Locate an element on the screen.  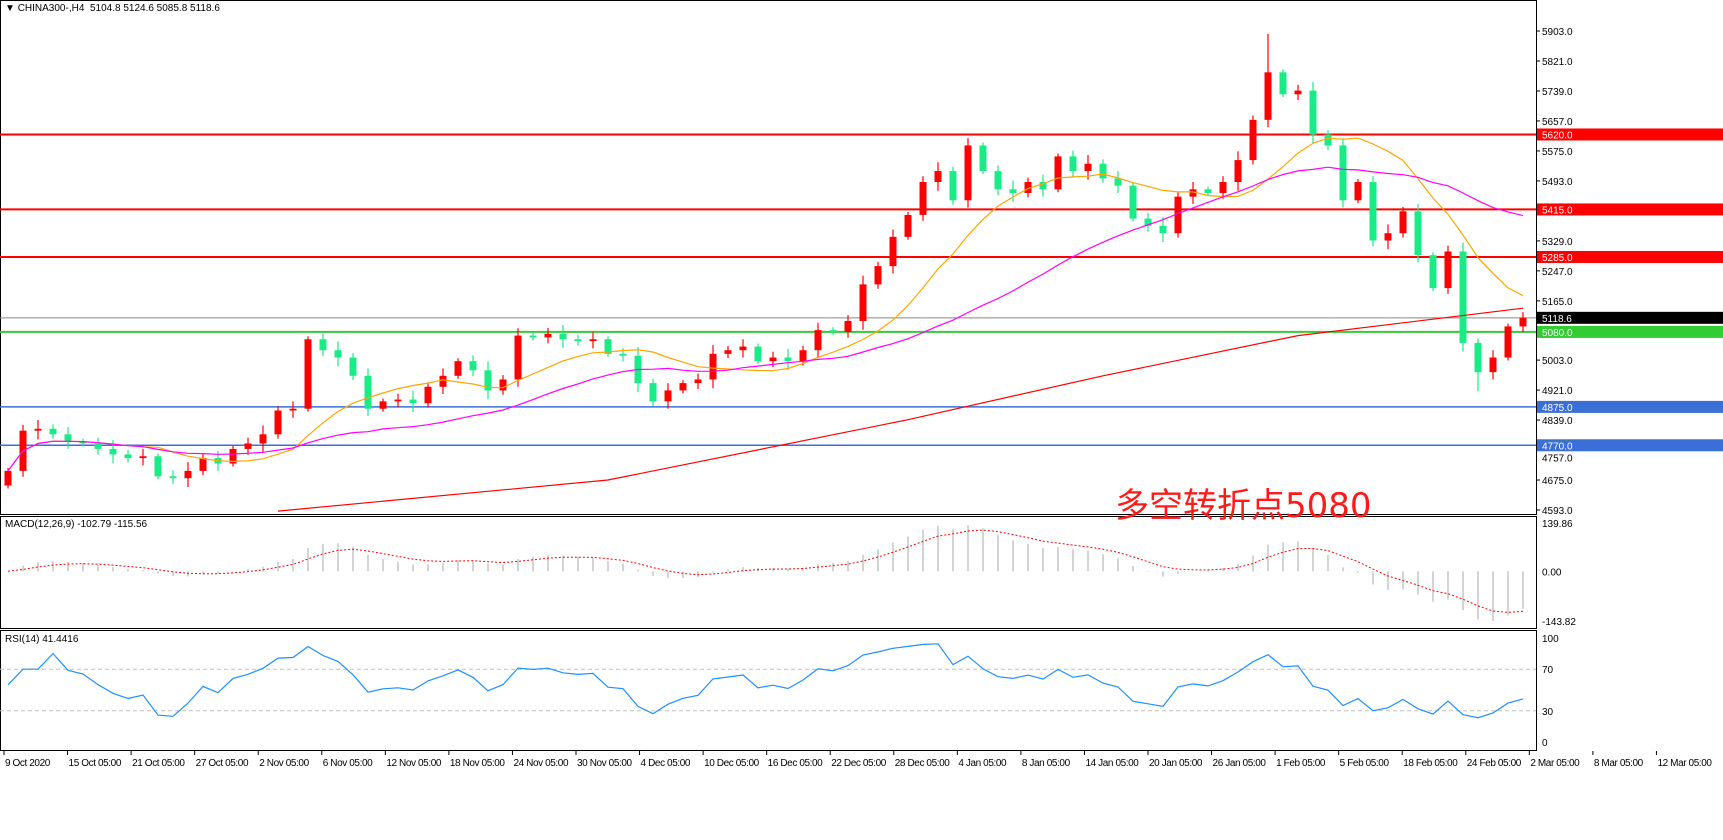
price-tick-label: 5657.0 is located at coordinates (1557, 122).